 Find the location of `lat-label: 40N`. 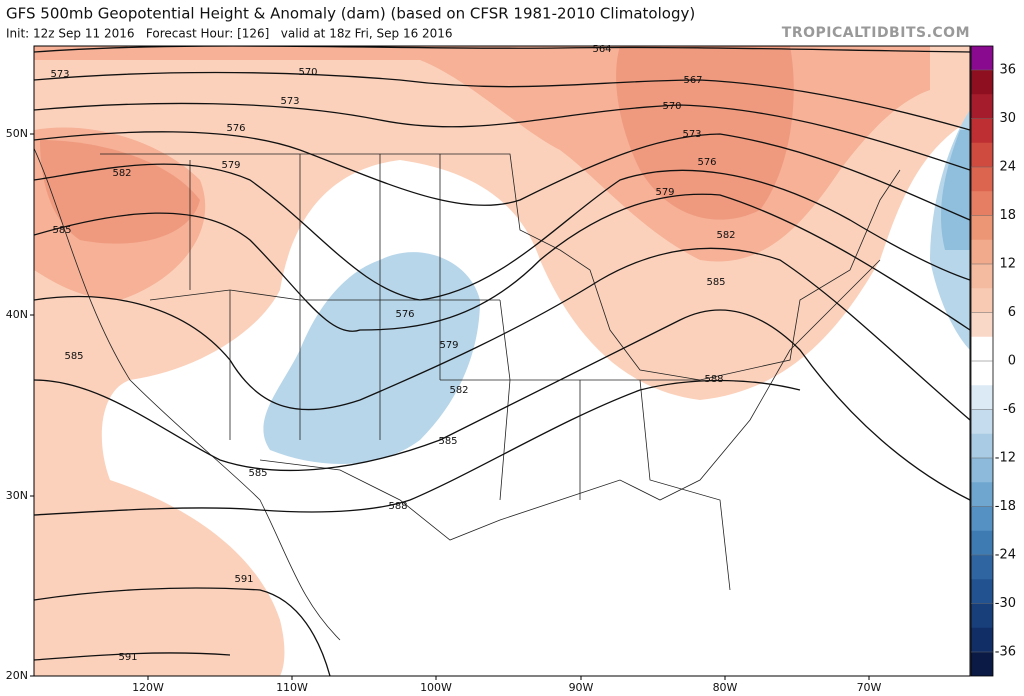

lat-label: 40N is located at coordinates (17, 314).